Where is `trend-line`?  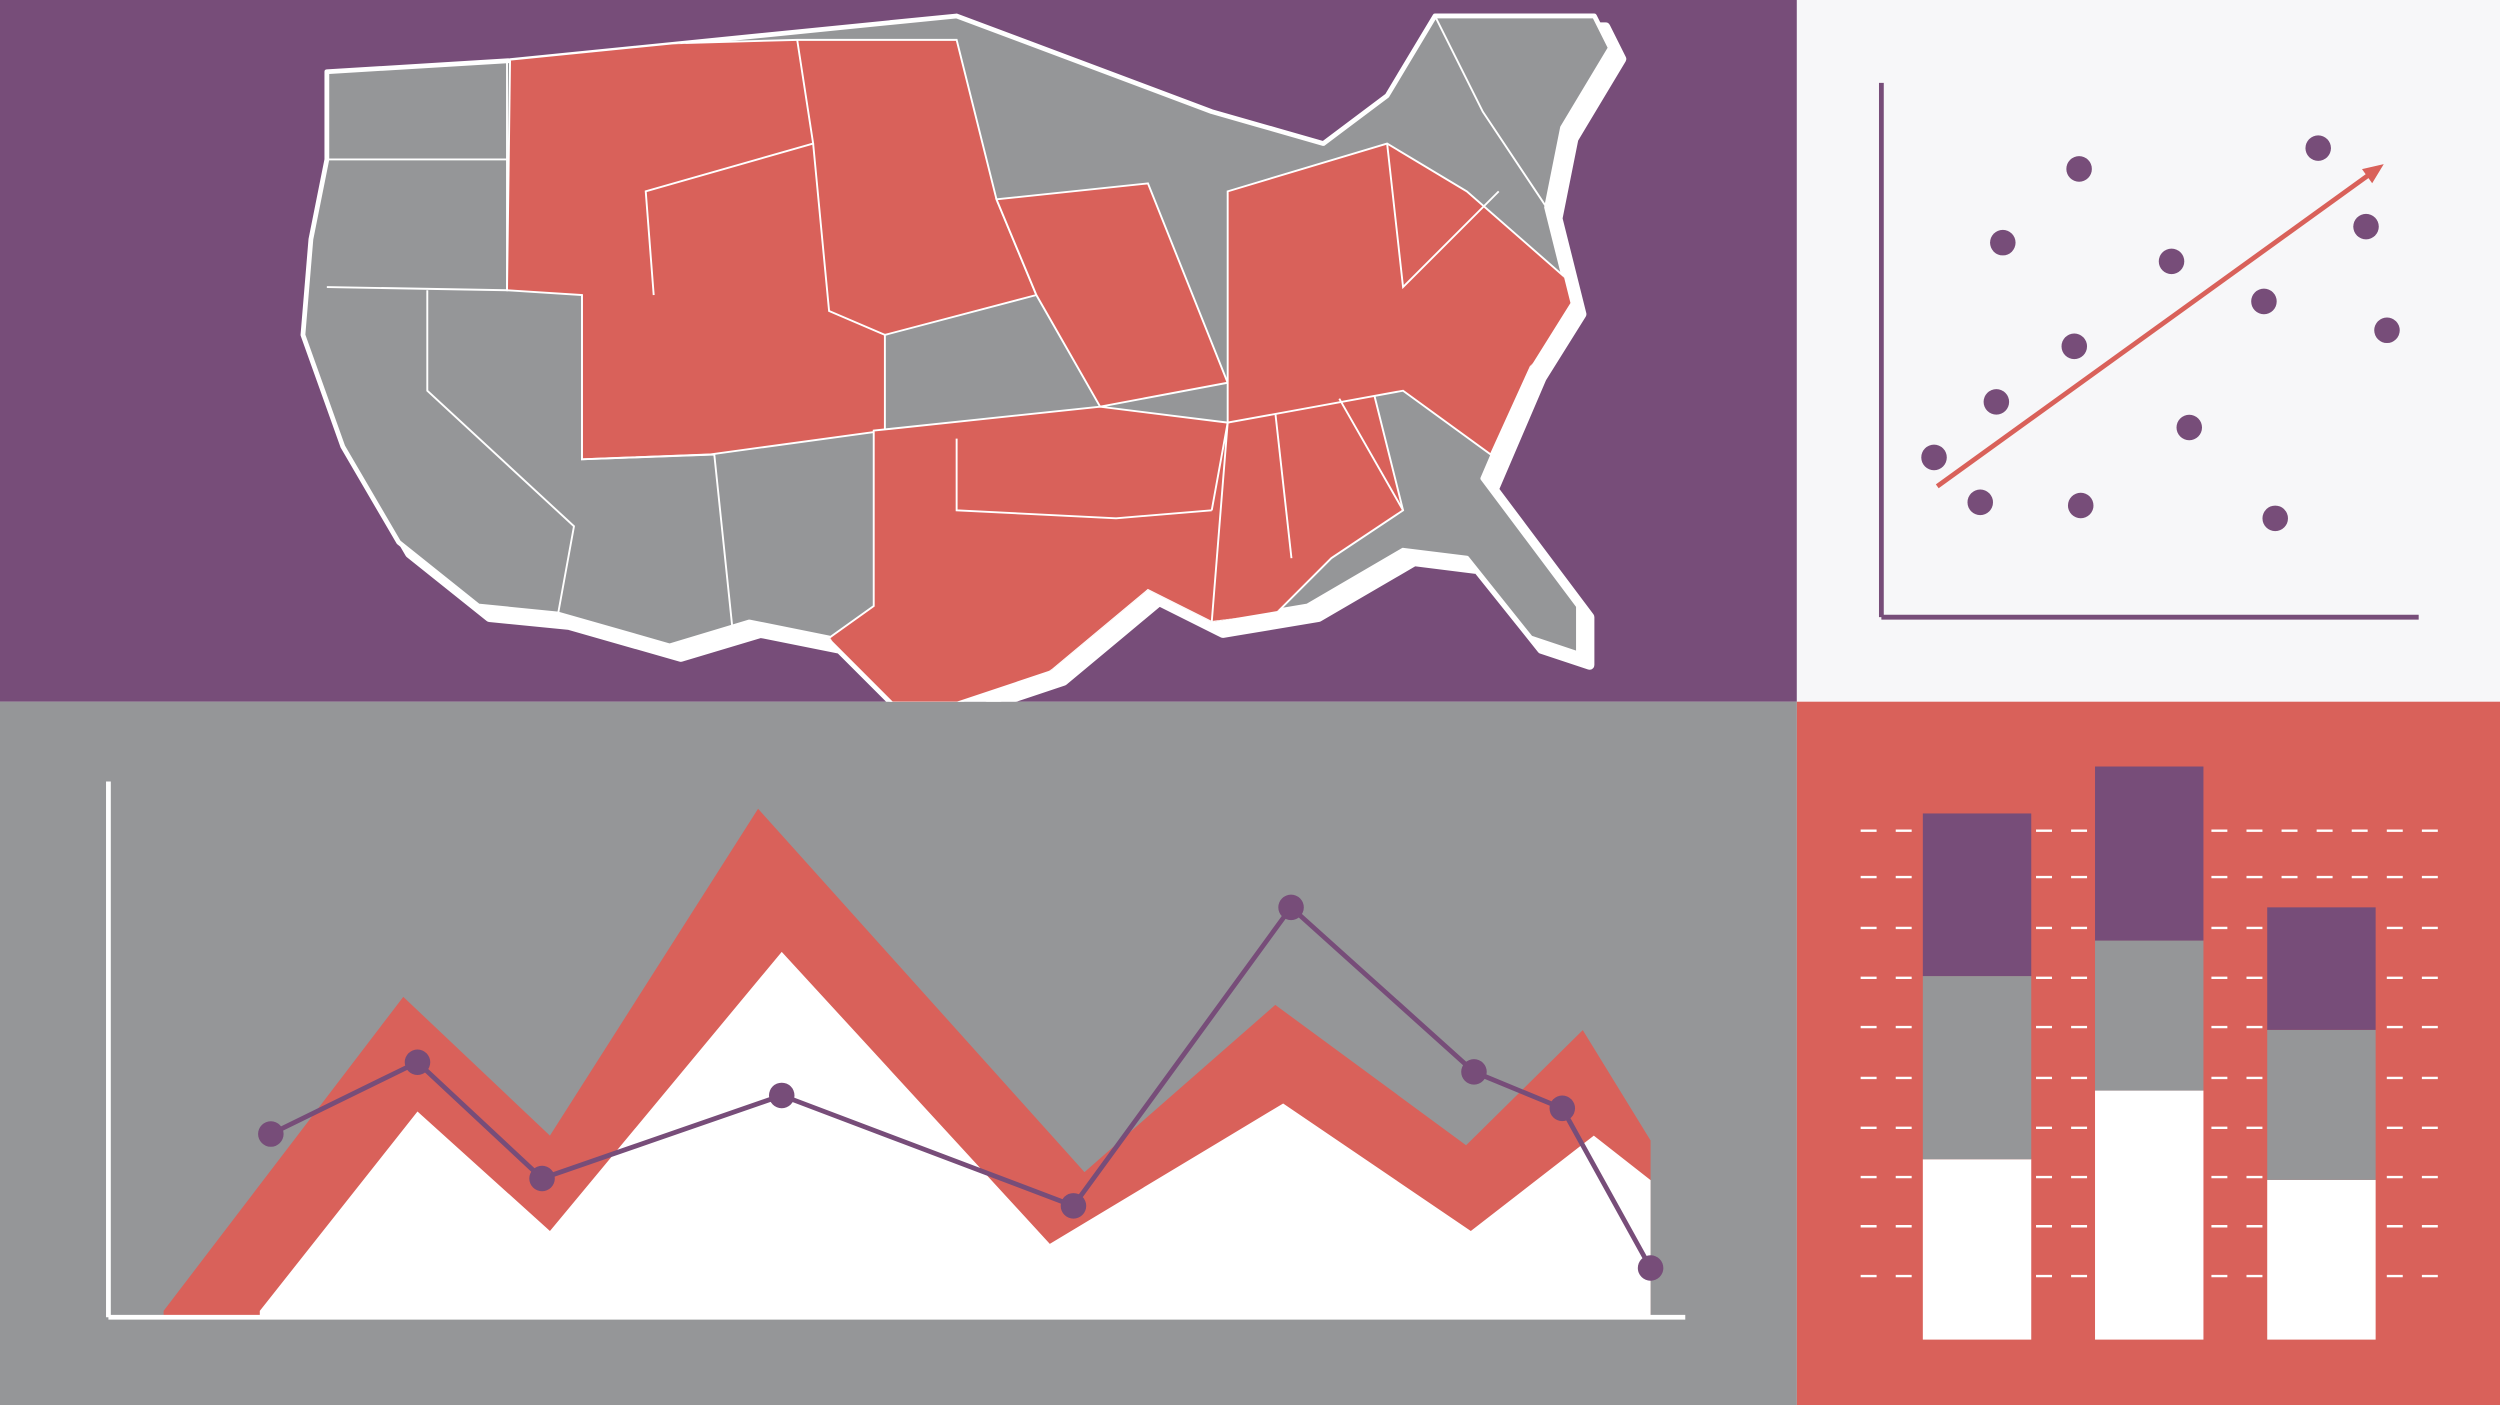
trend-line is located at coordinates (2153, 330).